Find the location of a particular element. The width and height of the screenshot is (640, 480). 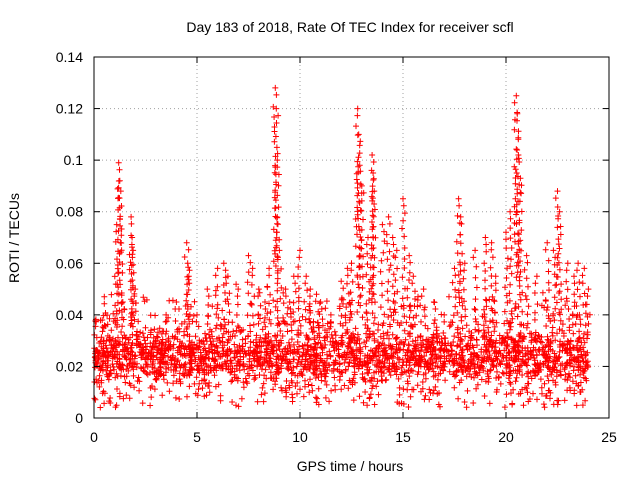

x-tick-label: 5 is located at coordinates (197, 437).